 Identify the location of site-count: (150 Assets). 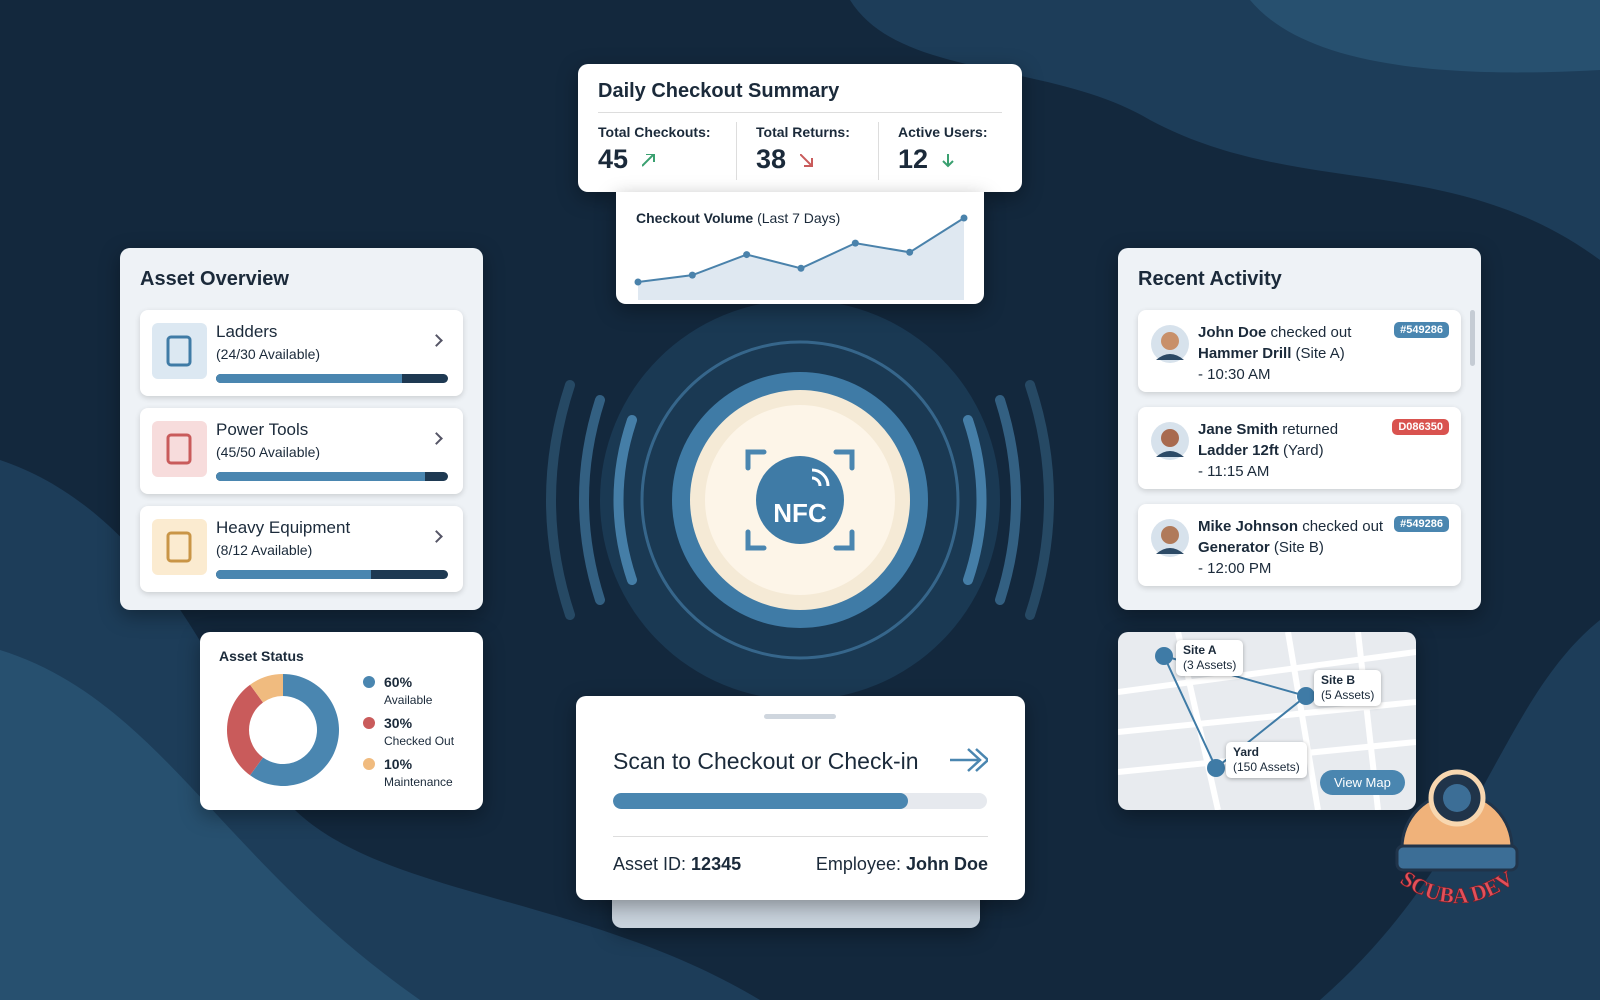
(1266, 767).